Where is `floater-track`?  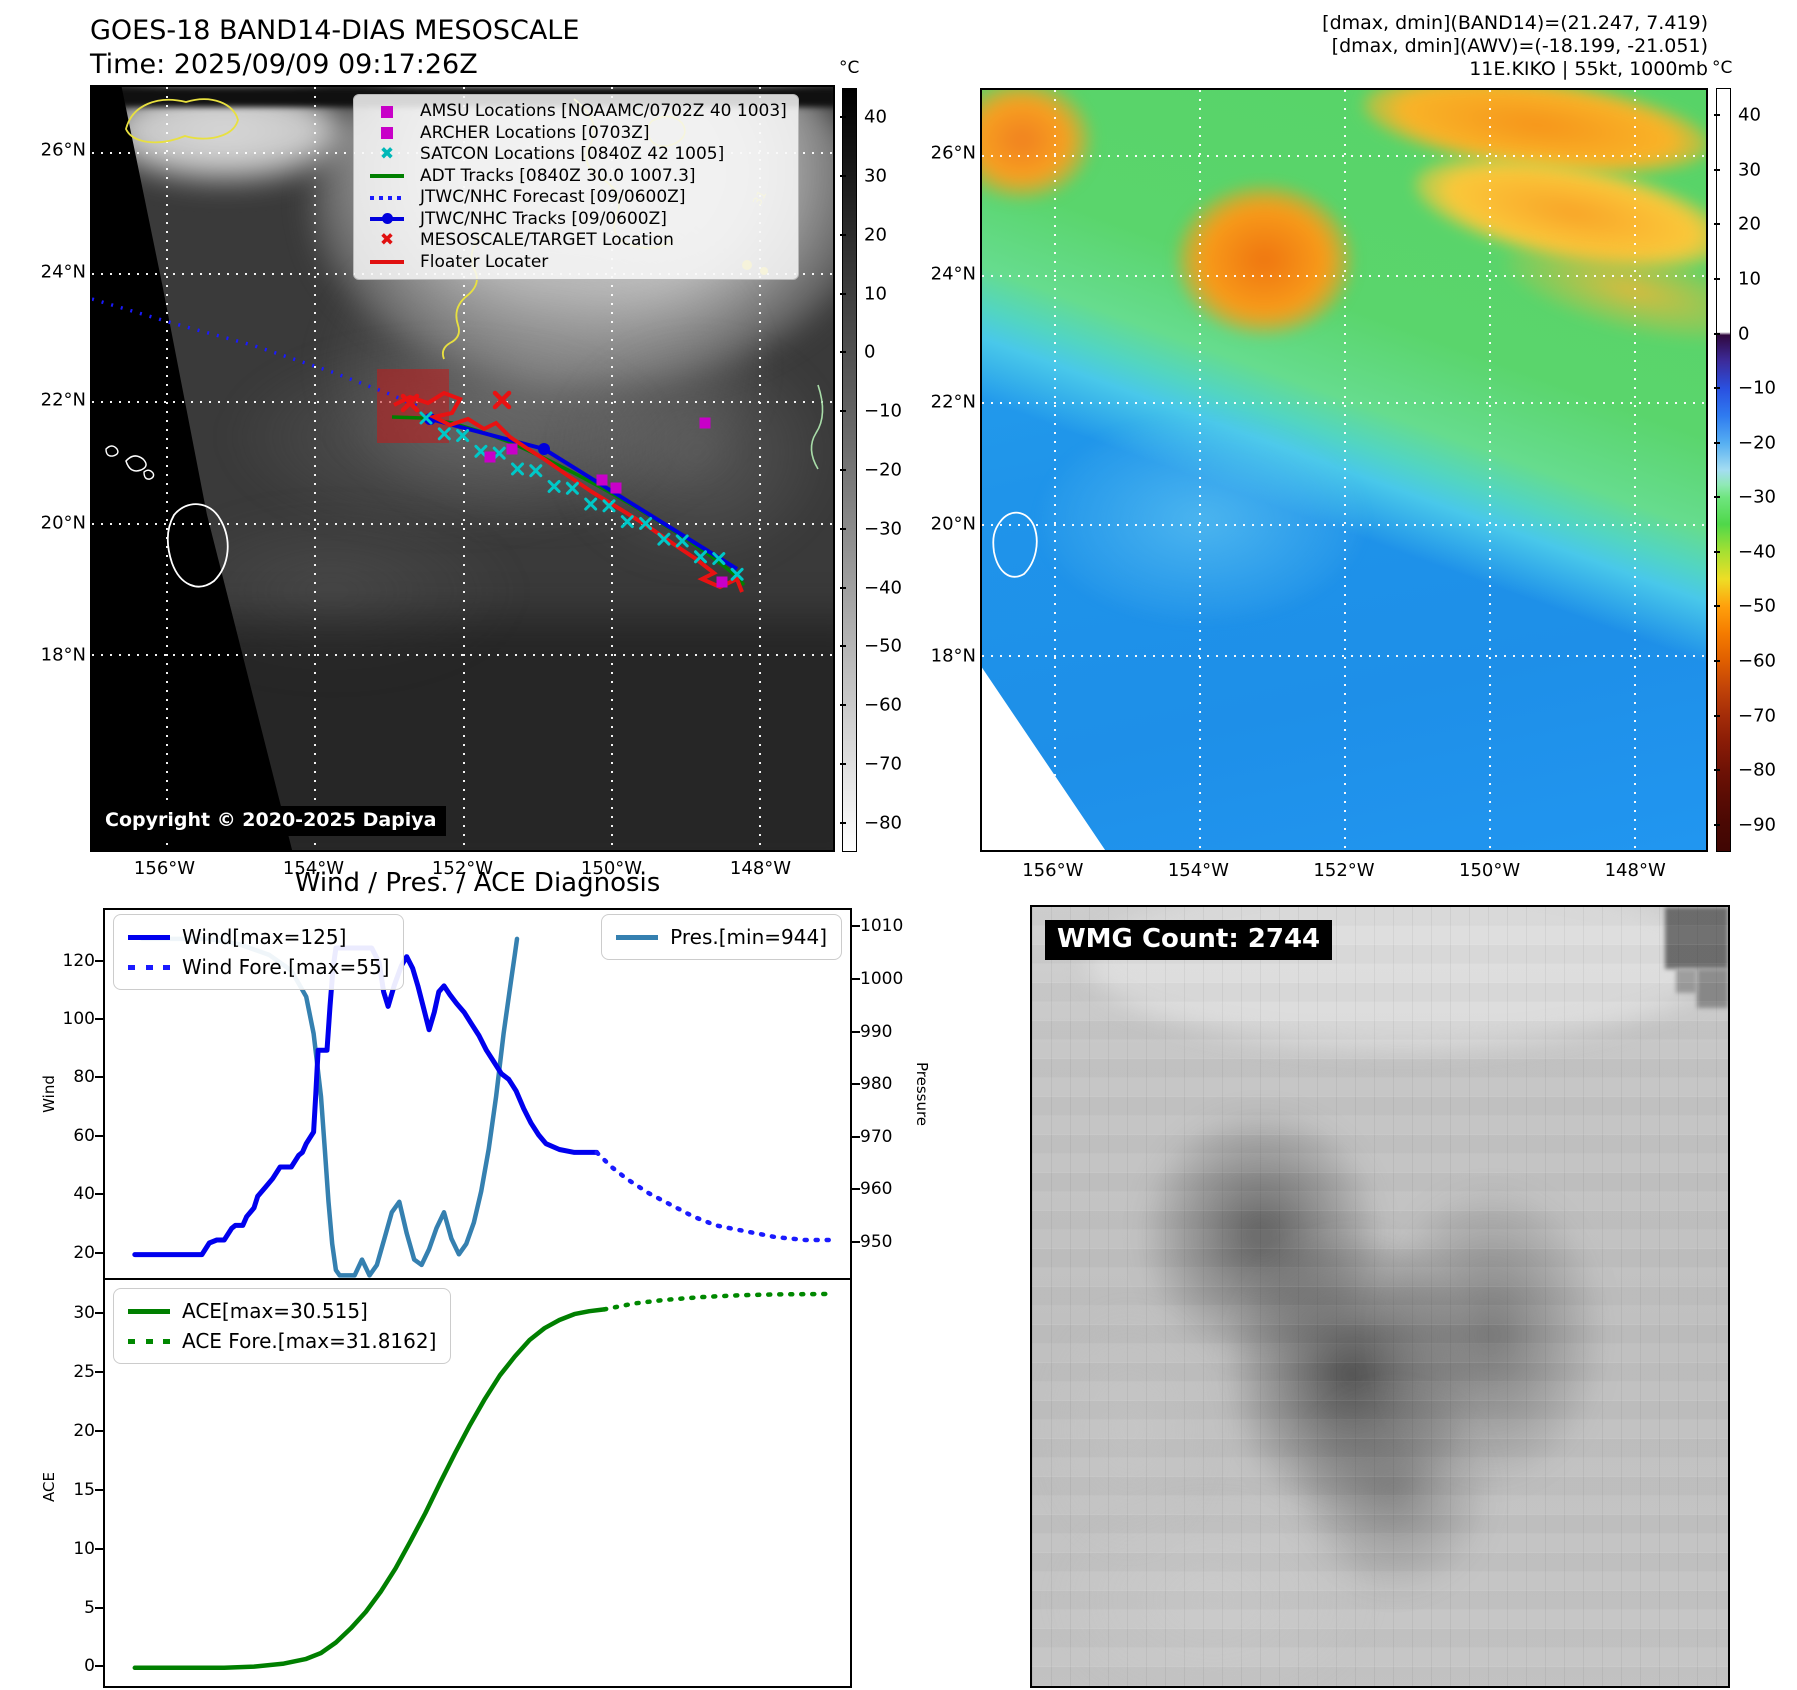
floater-track is located at coordinates (568, 491).